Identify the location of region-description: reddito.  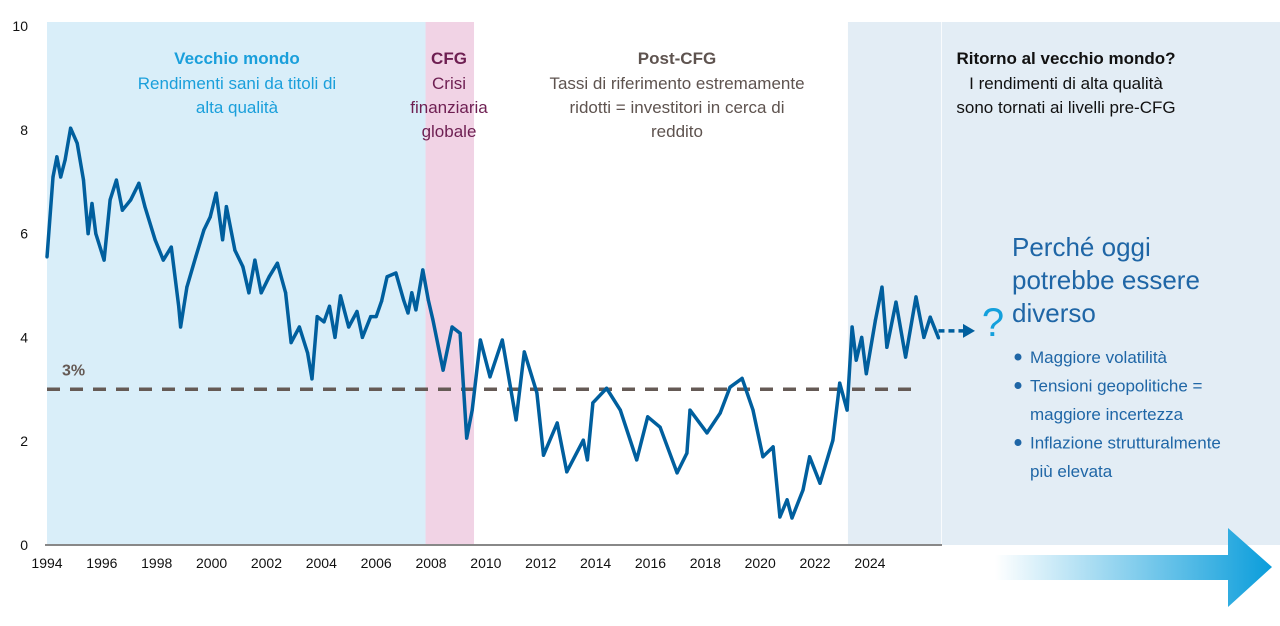
(677, 131).